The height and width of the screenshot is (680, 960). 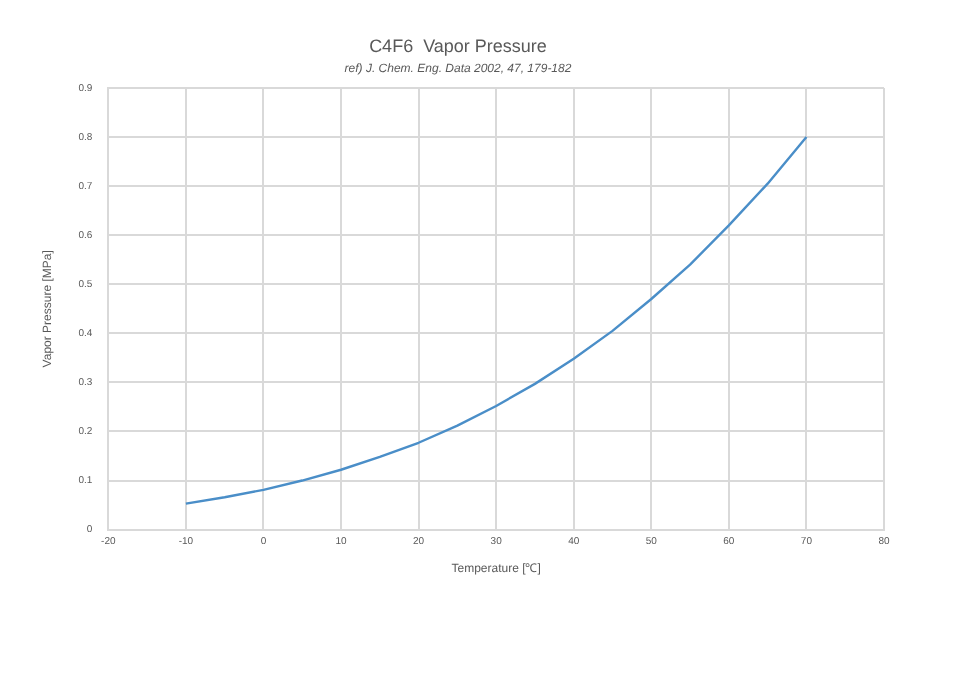 What do you see at coordinates (458, 45) in the screenshot?
I see `chart-title: C4F6 Vapor Pressure` at bounding box center [458, 45].